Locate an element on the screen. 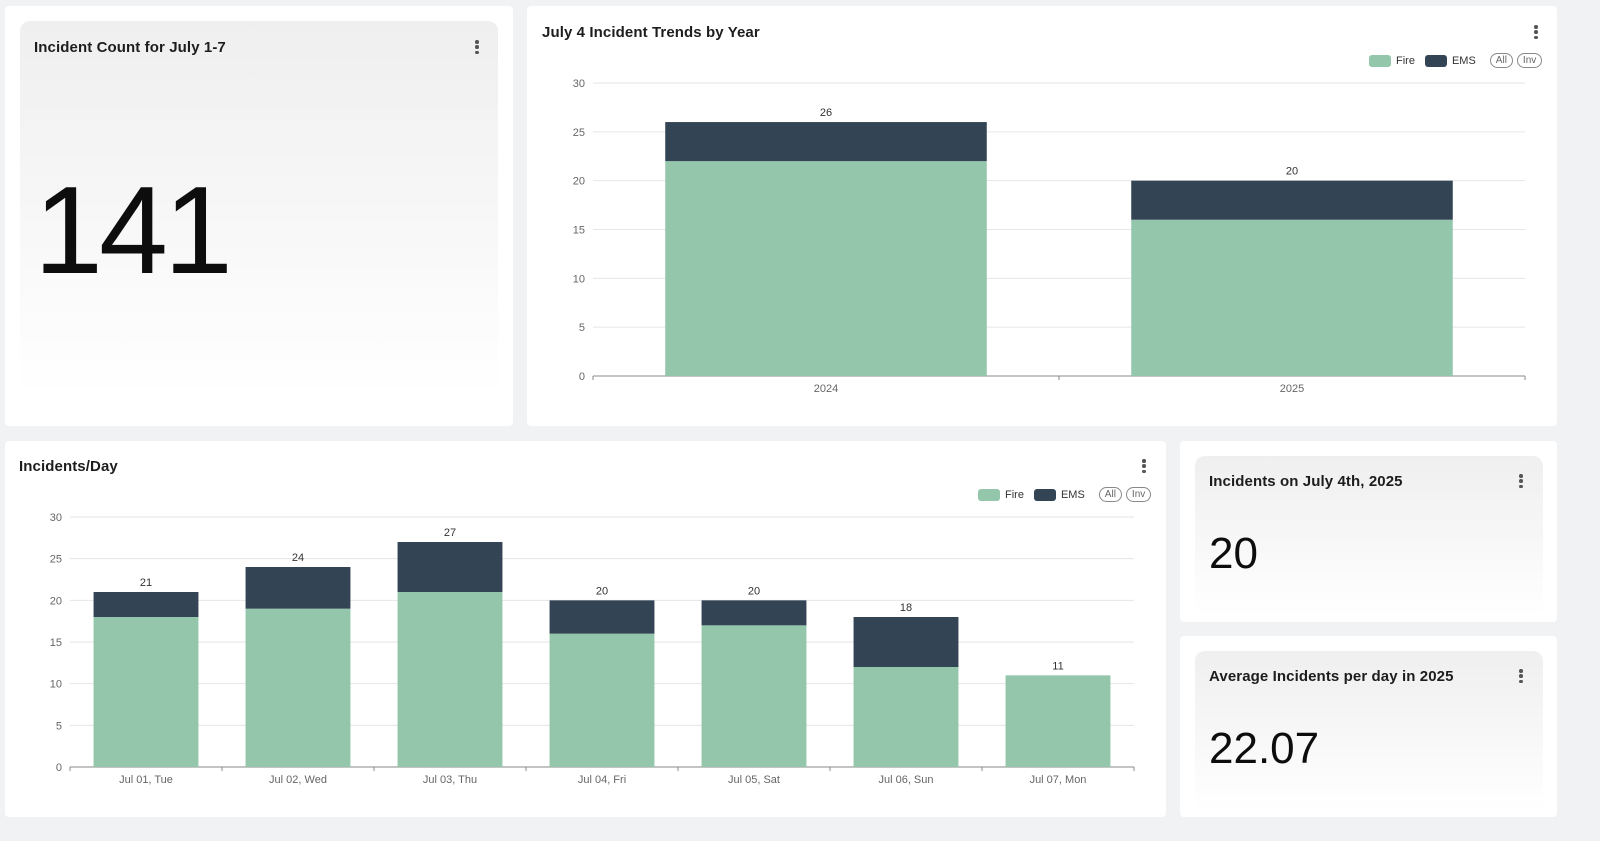  yearly-trend-legend: Fire EMS All Inv is located at coordinates (1456, 60).